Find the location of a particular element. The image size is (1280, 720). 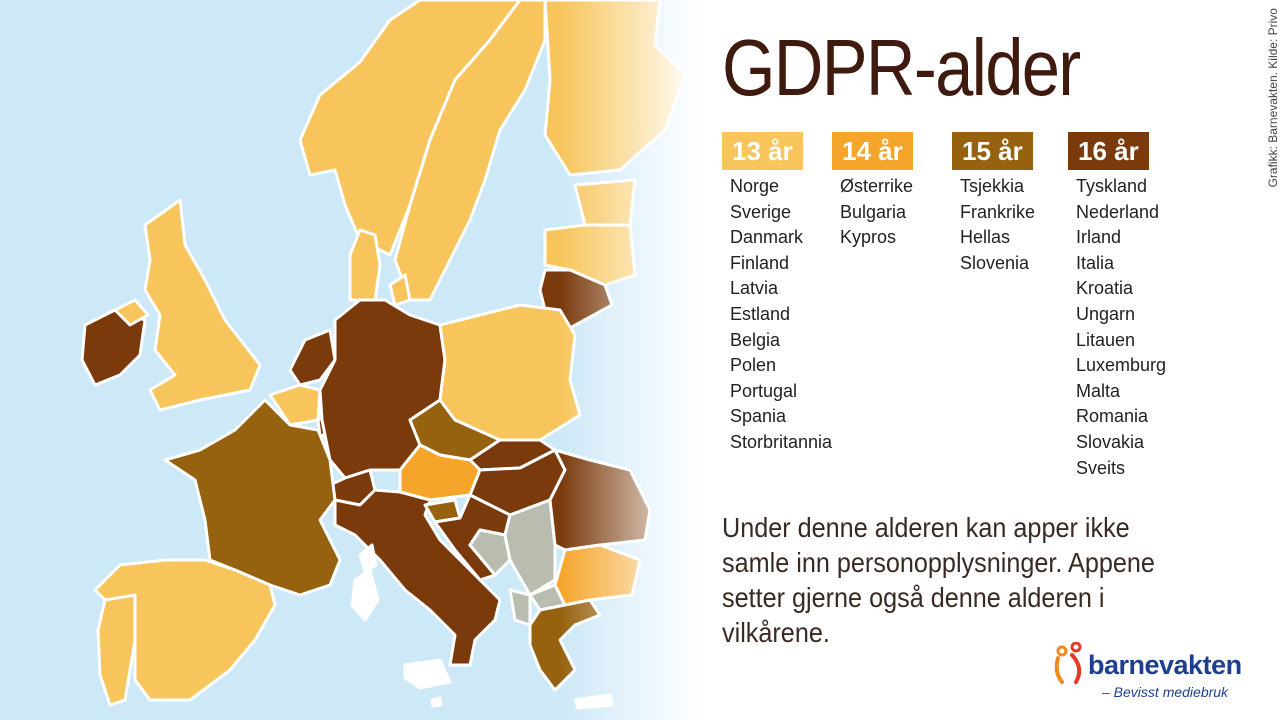

country-item: Italia is located at coordinates (1095, 262).